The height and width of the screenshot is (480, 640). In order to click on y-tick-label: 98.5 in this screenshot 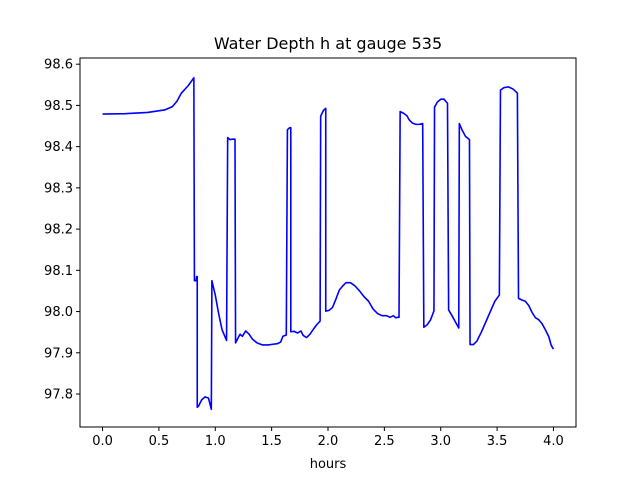, I will do `click(58, 106)`.